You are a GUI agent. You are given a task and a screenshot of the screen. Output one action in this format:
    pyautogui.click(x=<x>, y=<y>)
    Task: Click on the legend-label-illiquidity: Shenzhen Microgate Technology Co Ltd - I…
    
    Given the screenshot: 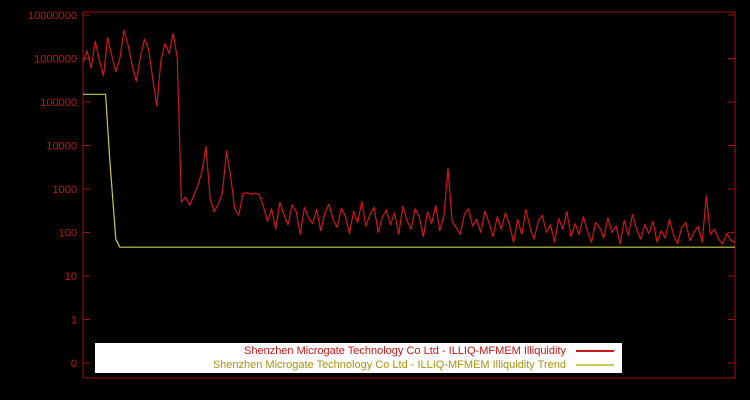 What is the action you would take?
    pyautogui.click(x=405, y=351)
    